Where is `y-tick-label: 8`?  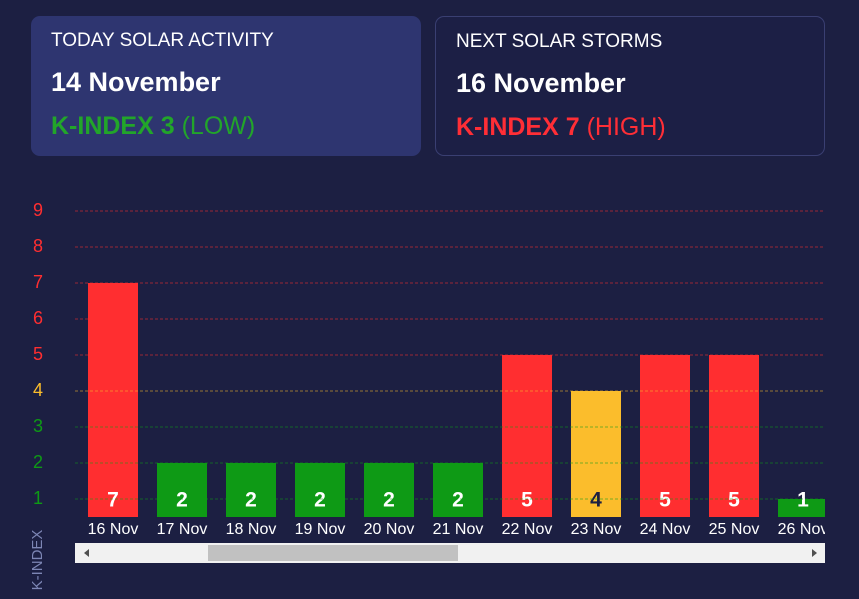
y-tick-label: 8 is located at coordinates (38, 246).